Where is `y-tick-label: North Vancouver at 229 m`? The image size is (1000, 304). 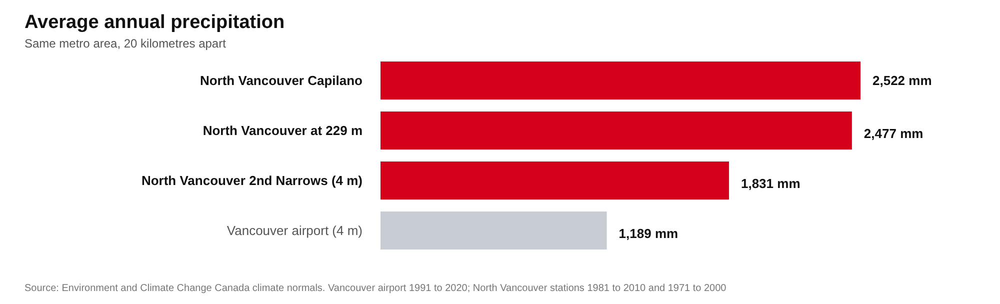
y-tick-label: North Vancouver at 229 m is located at coordinates (282, 130).